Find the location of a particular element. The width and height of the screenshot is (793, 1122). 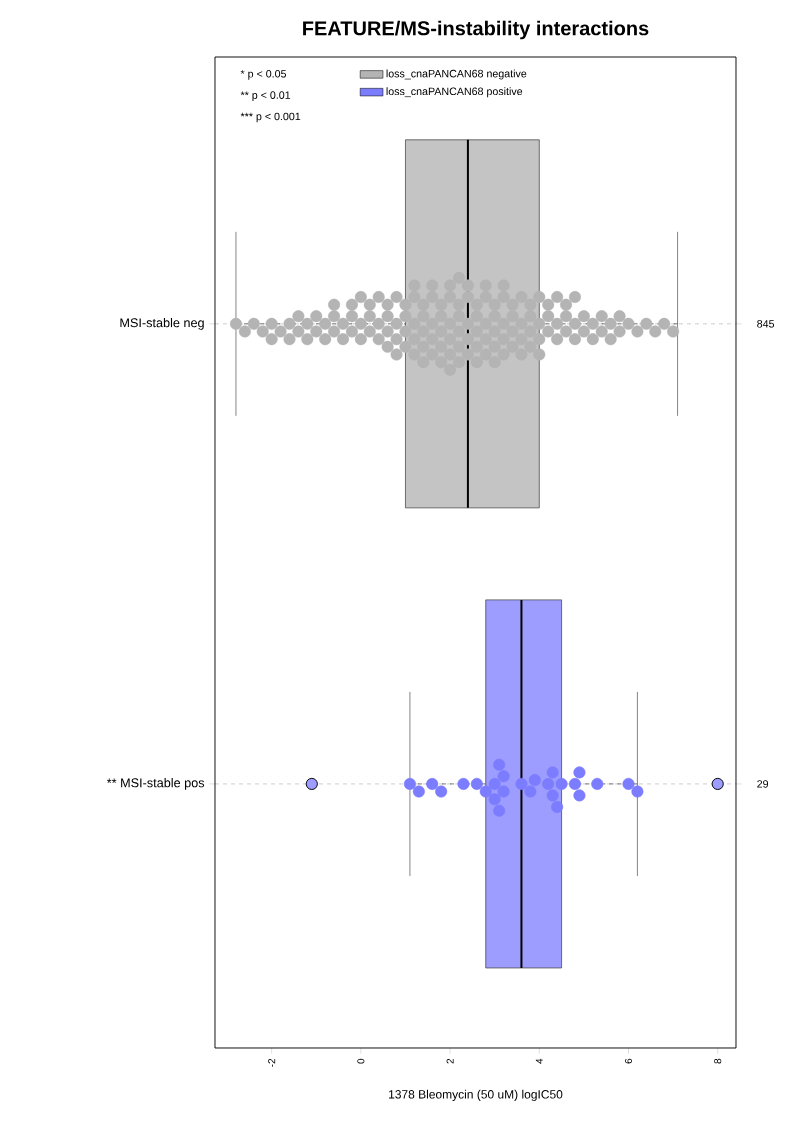

legend-label: loss_cnaPANCAN68 positive is located at coordinates (454, 92).